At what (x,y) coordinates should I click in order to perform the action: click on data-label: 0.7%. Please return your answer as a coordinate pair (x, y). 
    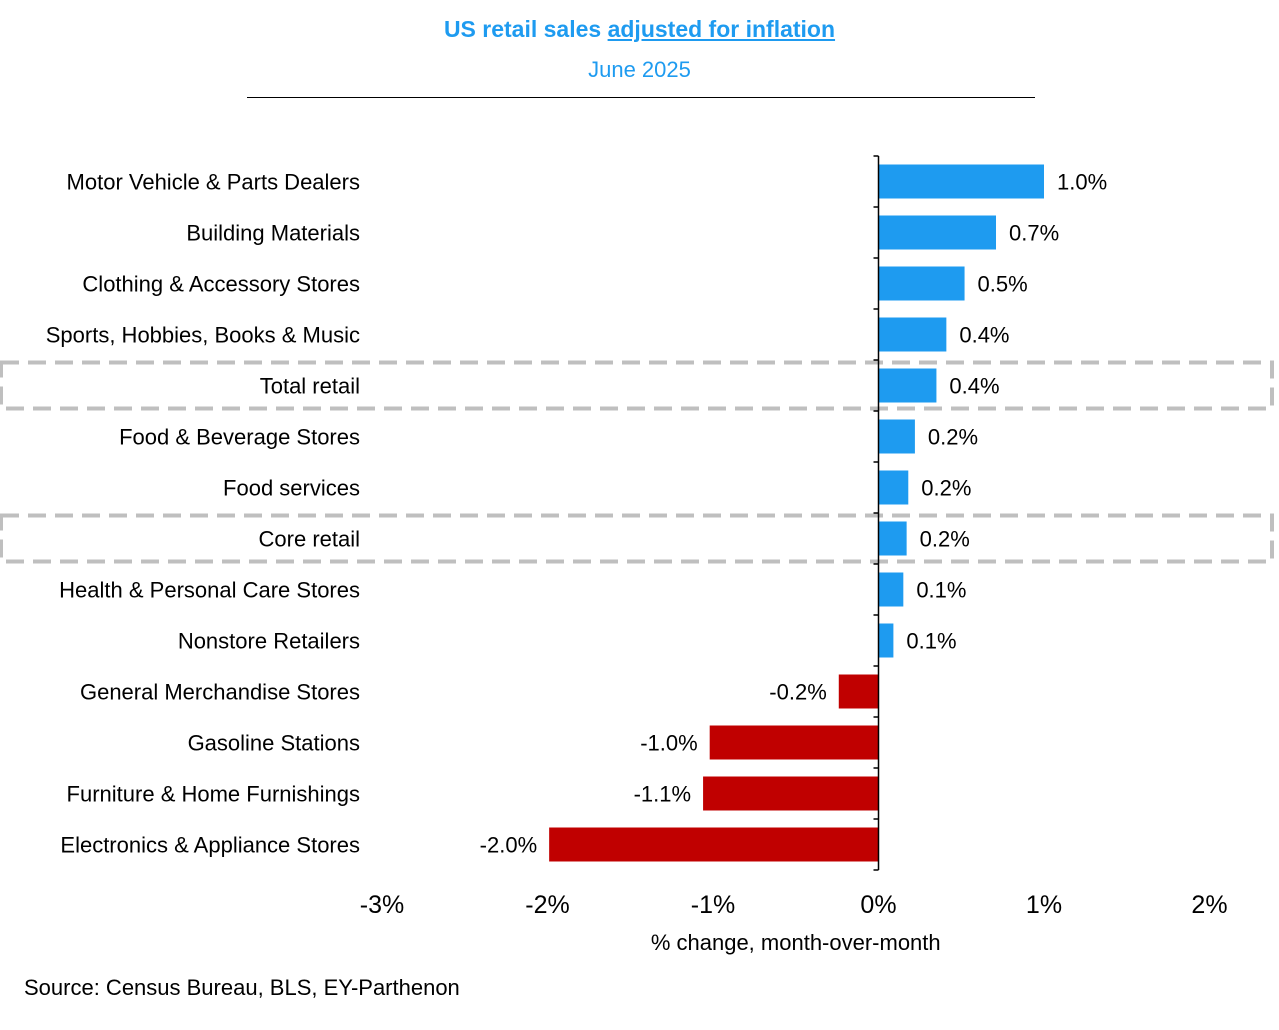
    Looking at the image, I should click on (1034, 233).